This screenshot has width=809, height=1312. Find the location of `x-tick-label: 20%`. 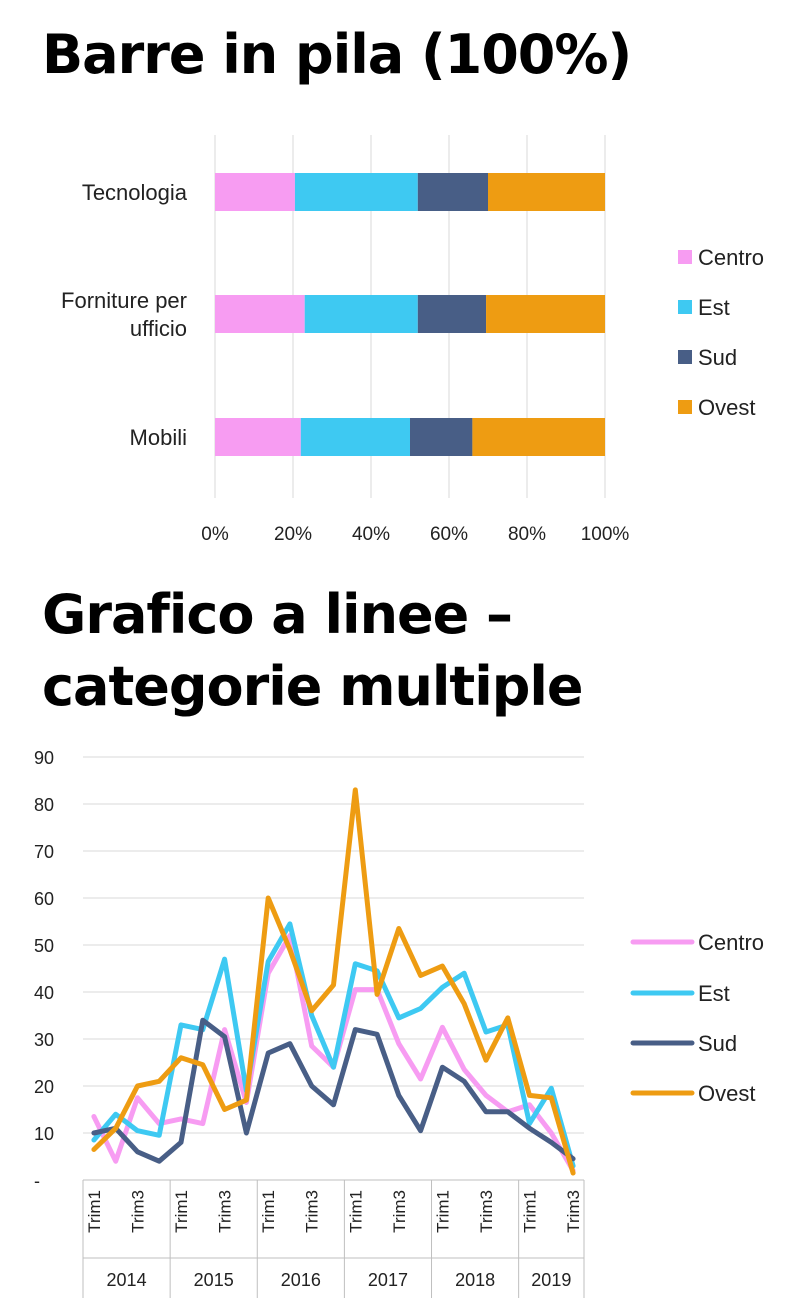

x-tick-label: 20% is located at coordinates (293, 534).